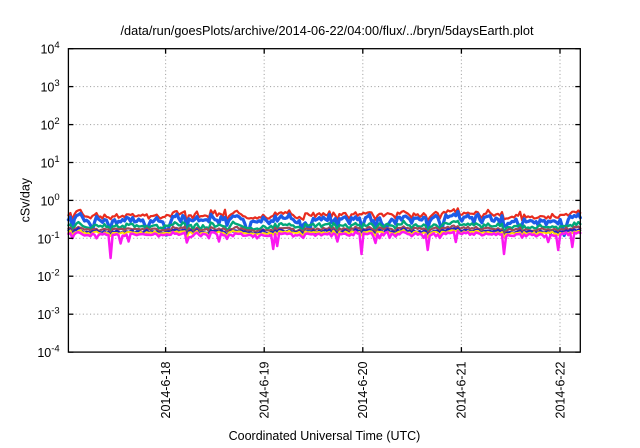 The image size is (640, 448). I want to click on svg-text: 2014-6-21, so click(462, 389).